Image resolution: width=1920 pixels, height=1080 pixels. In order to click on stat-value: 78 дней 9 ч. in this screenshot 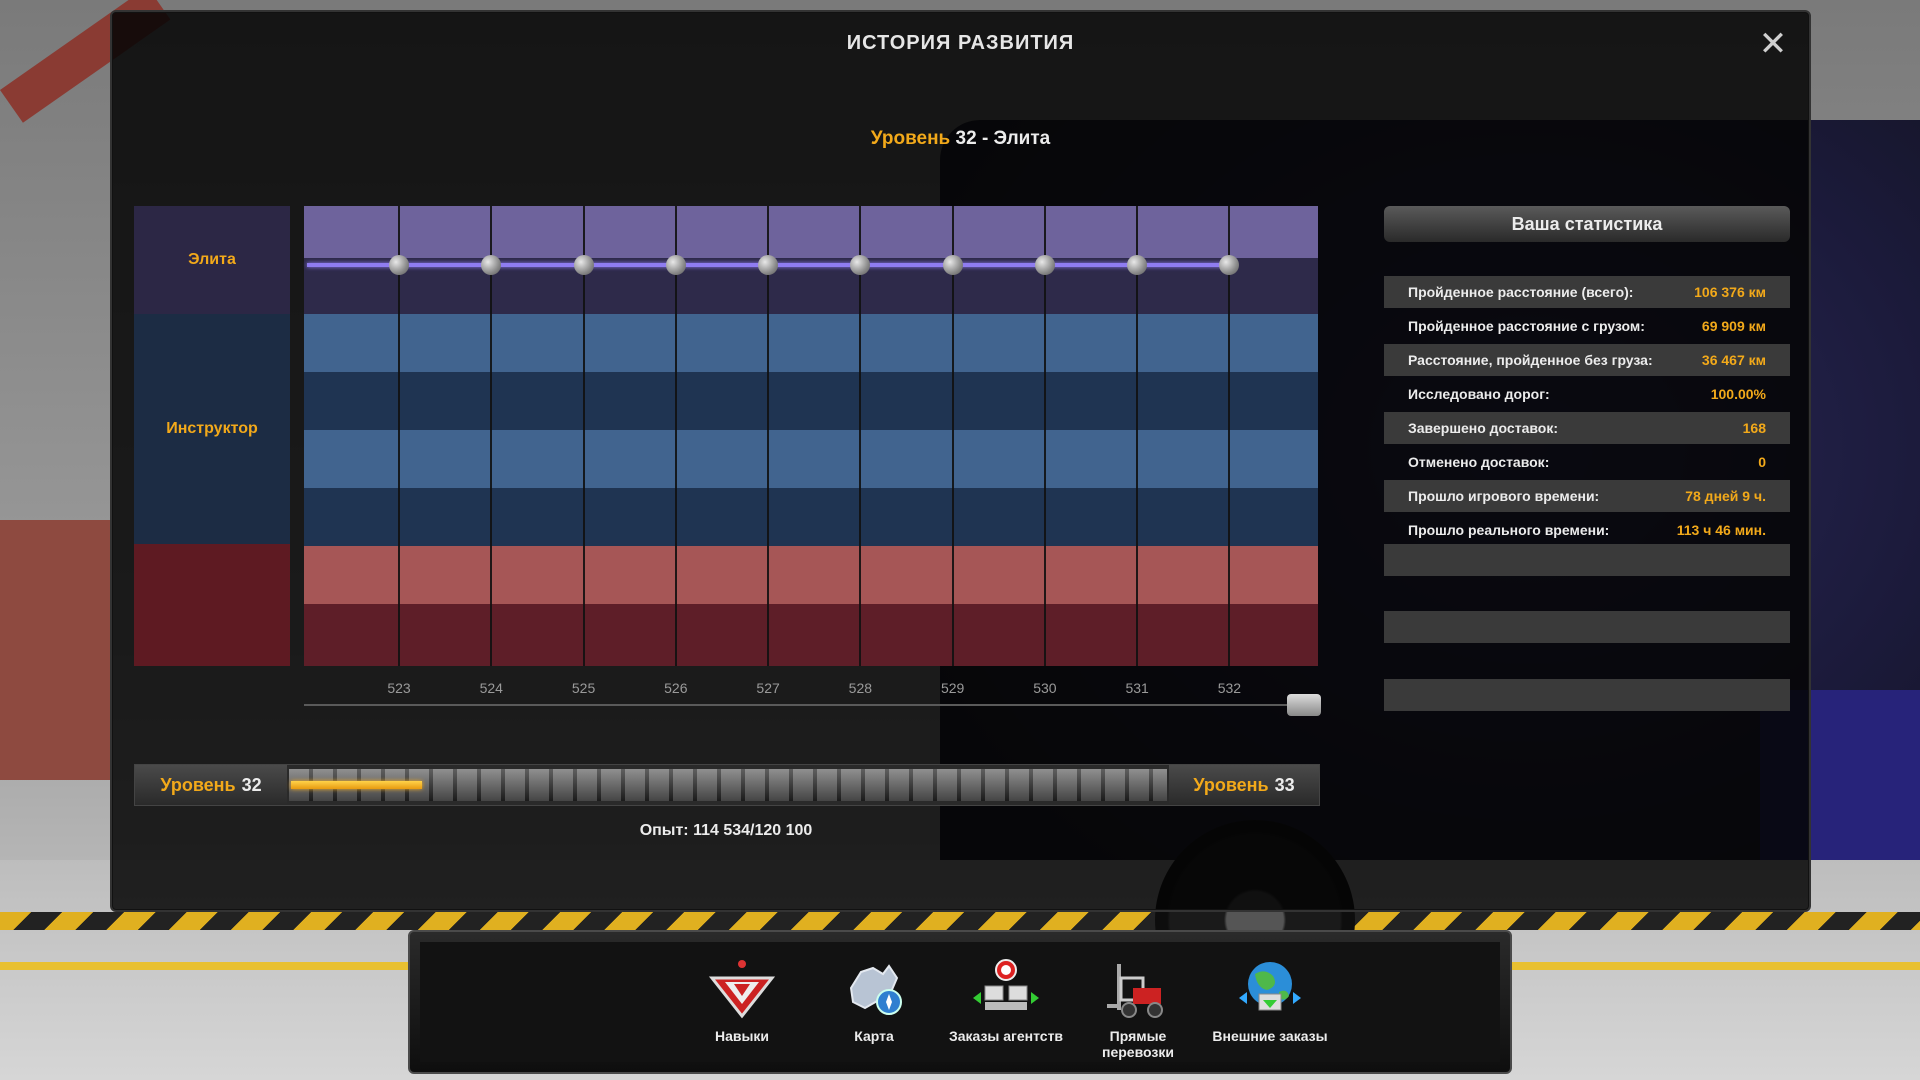, I will do `click(1725, 496)`.